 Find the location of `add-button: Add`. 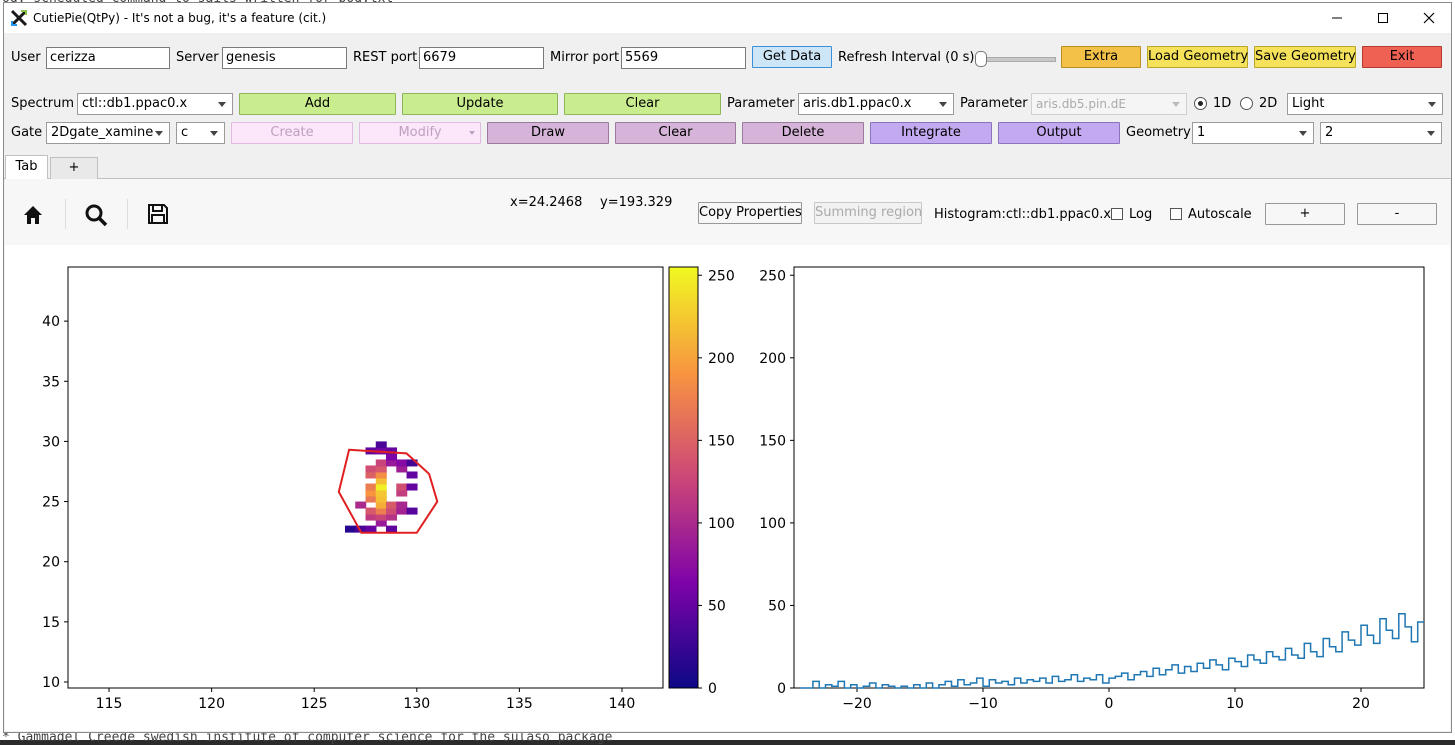

add-button: Add is located at coordinates (317, 104).